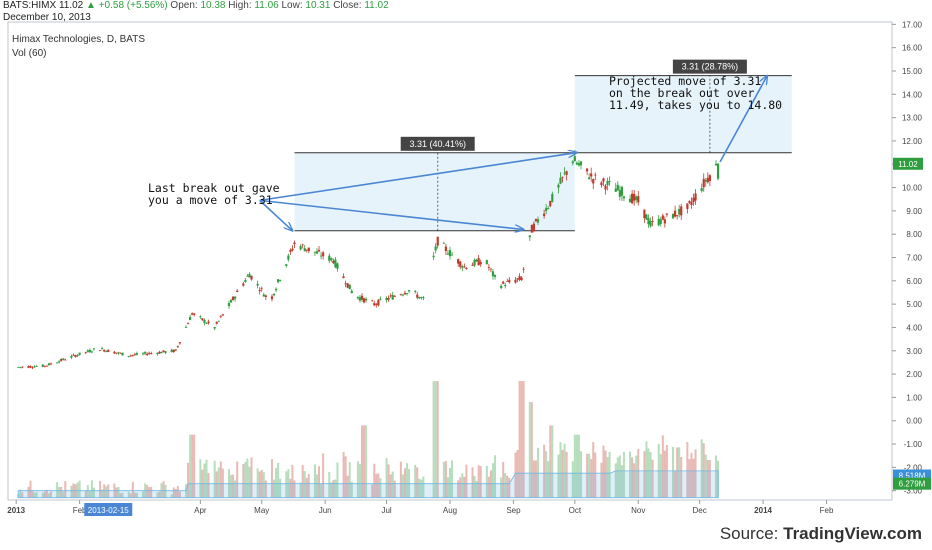 This screenshot has width=932, height=550. I want to click on symbol-label: BATS:HIMX, so click(30, 5).